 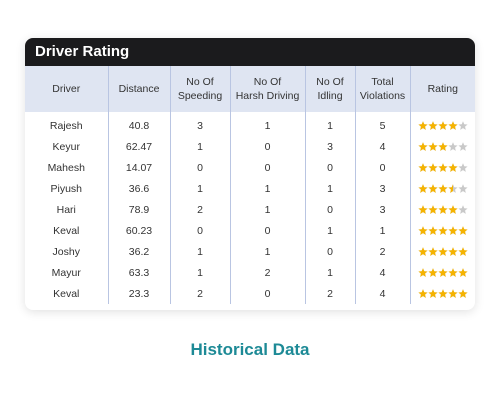 I want to click on table-row: Keyur 62.47 1 0 3 4, so click(x=250, y=146).